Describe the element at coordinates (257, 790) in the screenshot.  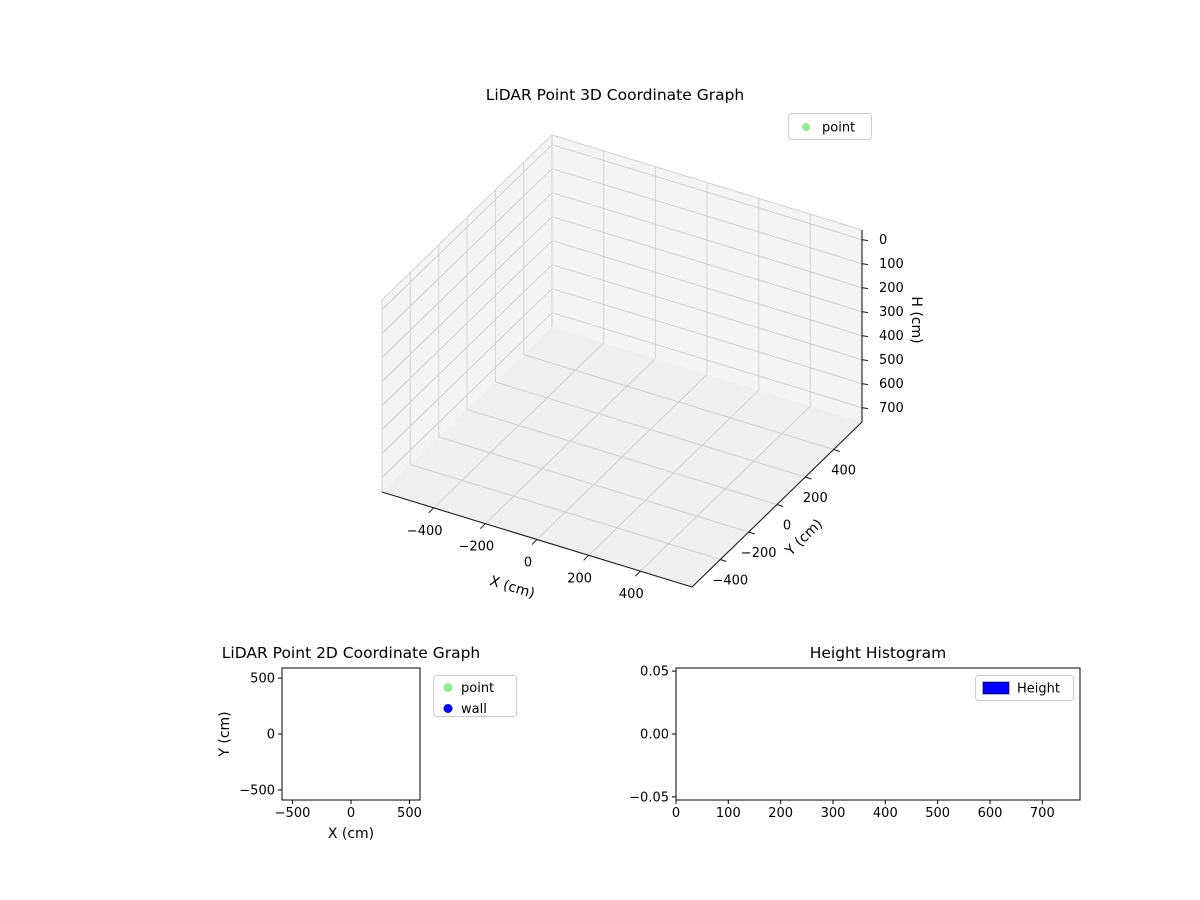
I see `y-tick-label: −500` at that location.